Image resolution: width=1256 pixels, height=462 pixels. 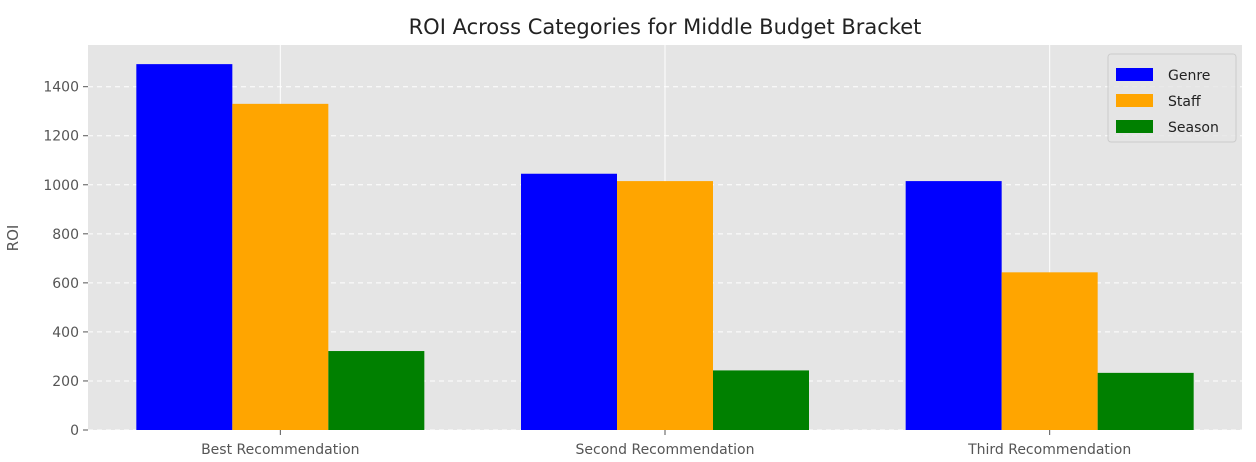 I want to click on legend-label-season: Season, so click(x=1193, y=128).